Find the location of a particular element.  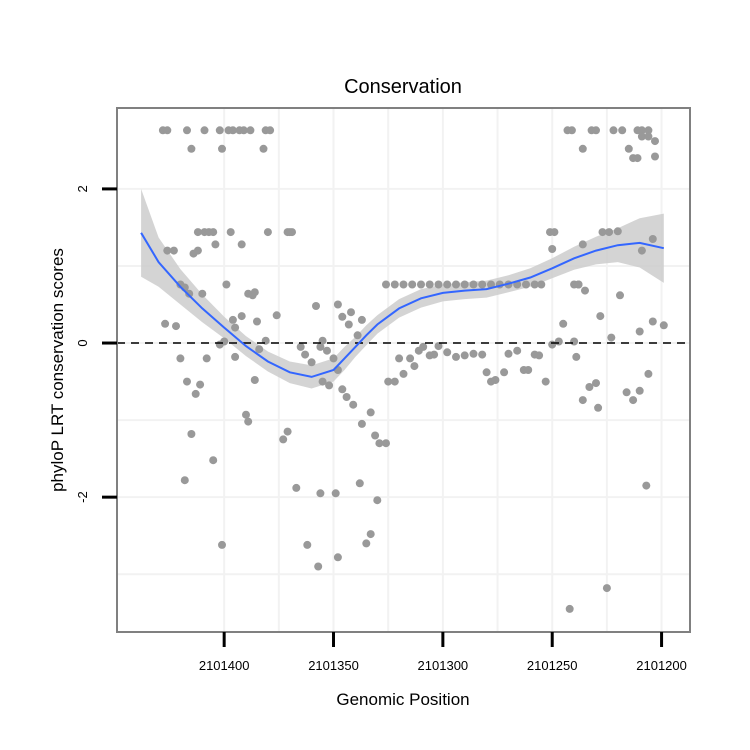

x-tick-label: 2101400 is located at coordinates (224, 665).